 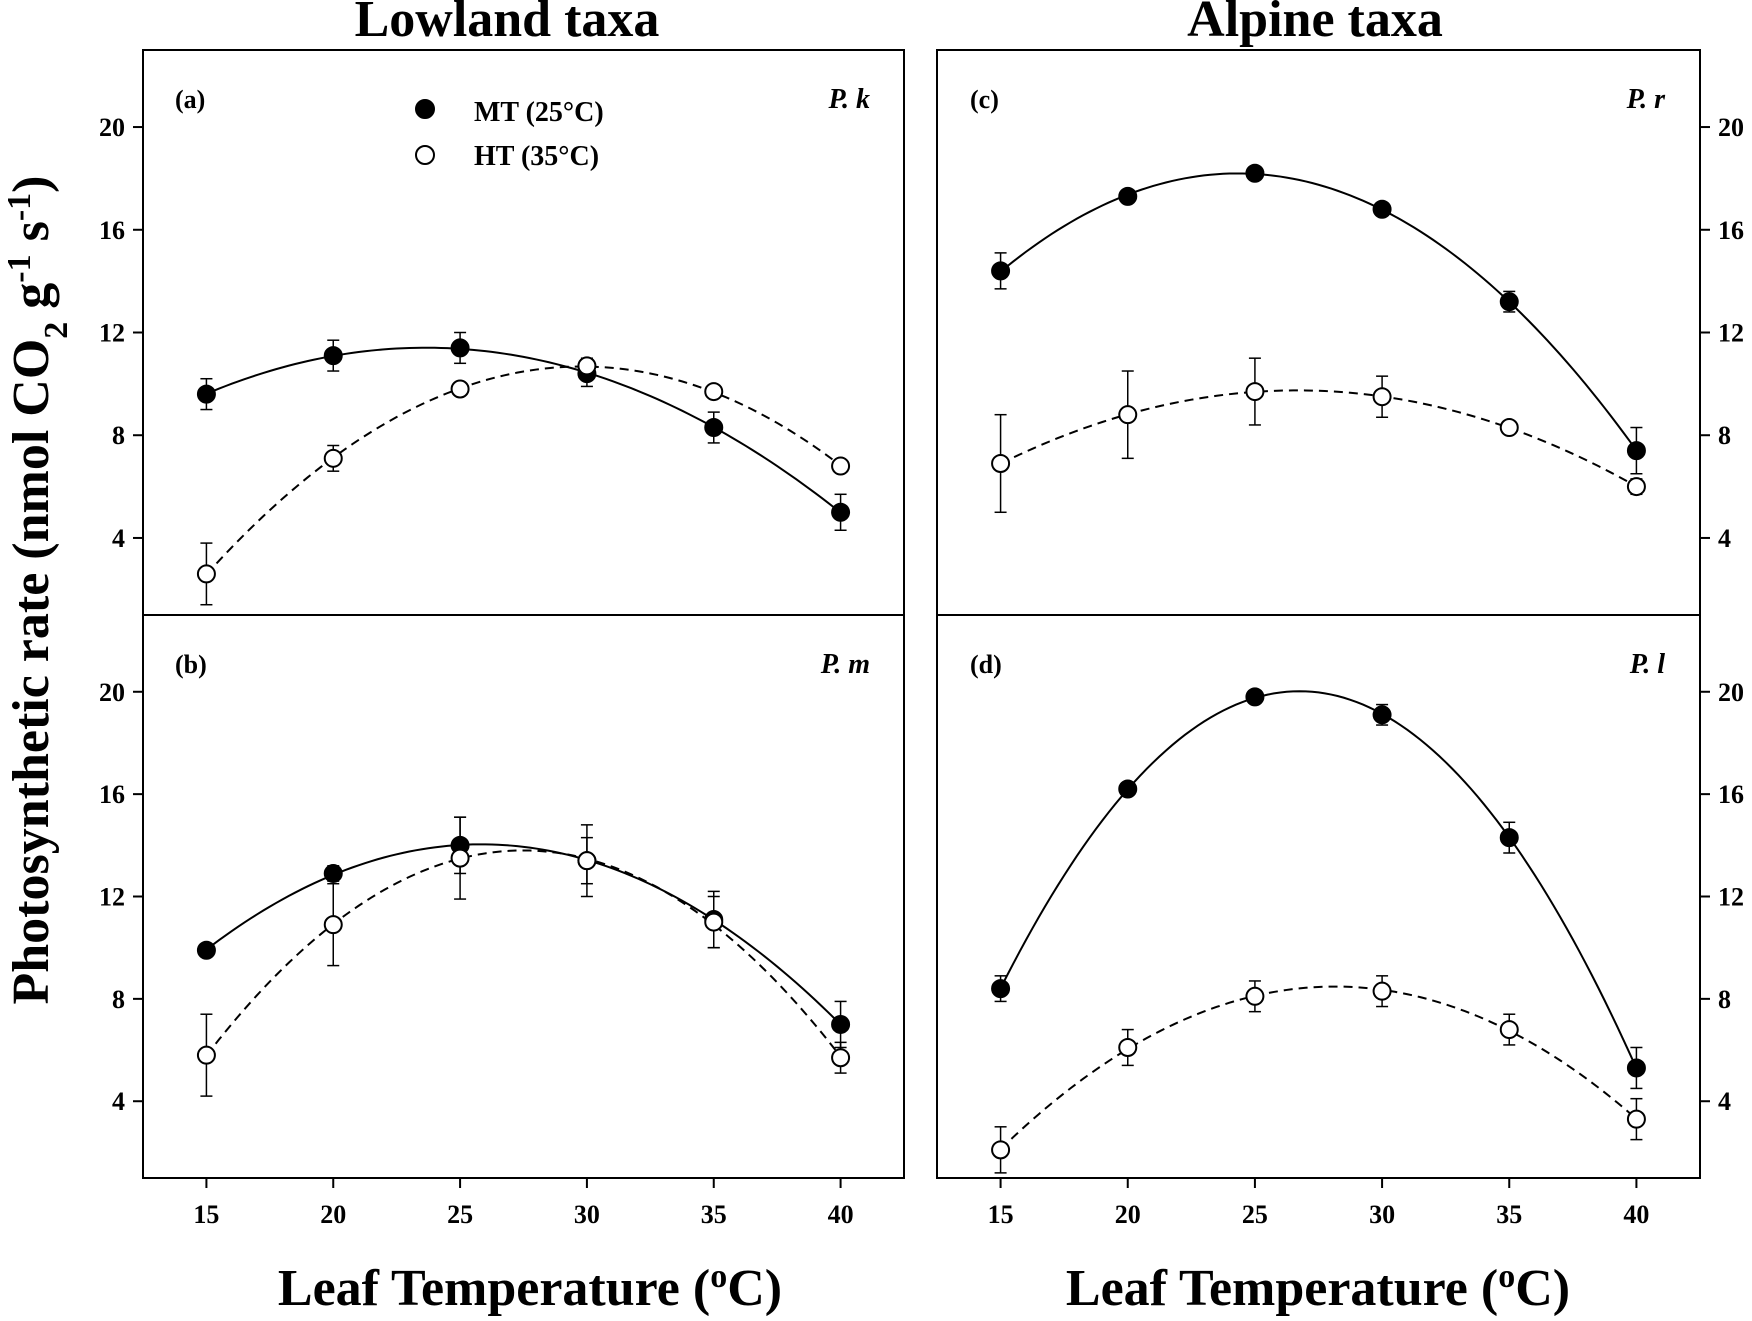 What do you see at coordinates (1315, 24) in the screenshot?
I see `column-title-alpine: Alpine taxa` at bounding box center [1315, 24].